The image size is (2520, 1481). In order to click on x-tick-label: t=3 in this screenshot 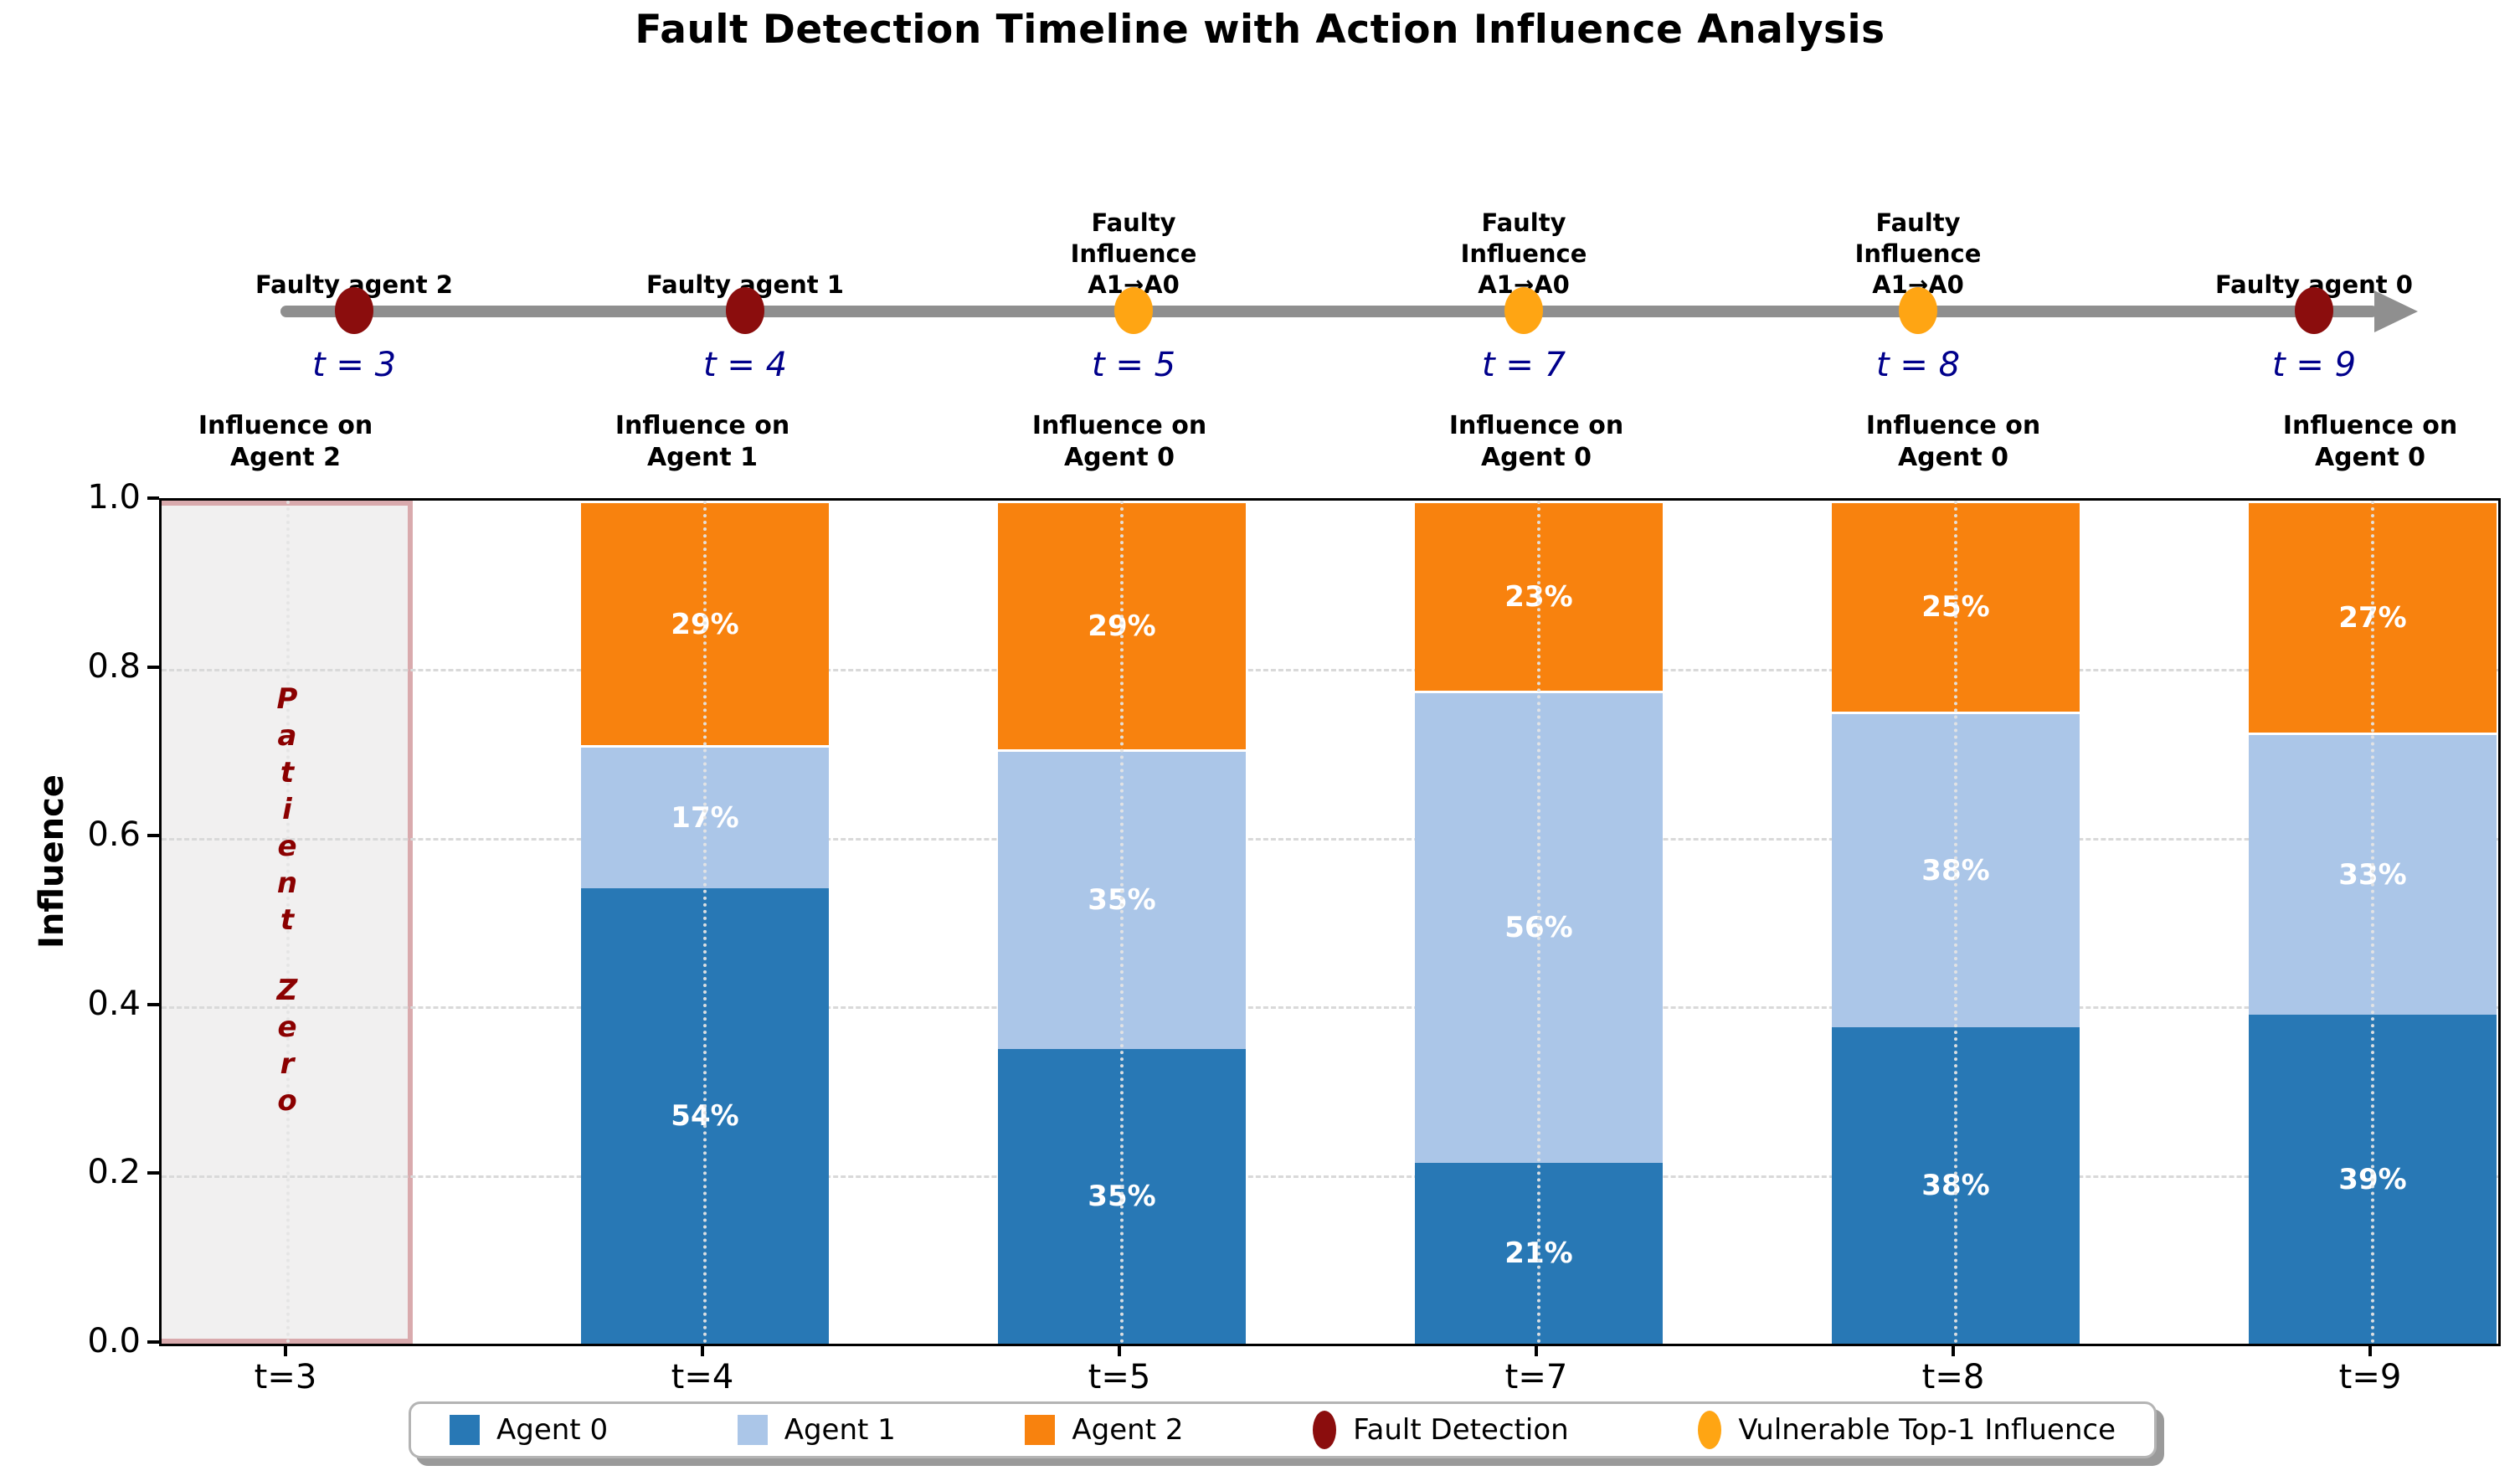, I will do `click(285, 1377)`.